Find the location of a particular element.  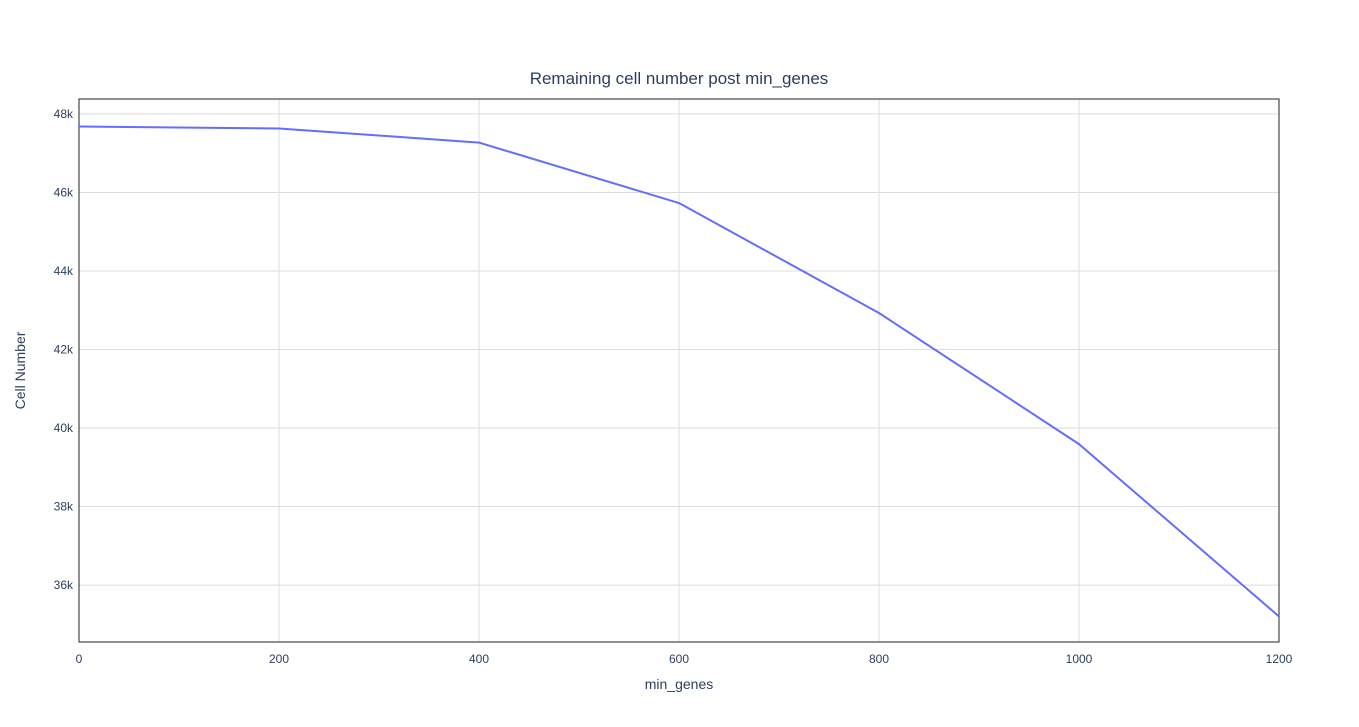

x-axis-ticks: 0 200 400 600 800 1000 1200 is located at coordinates (684, 659).